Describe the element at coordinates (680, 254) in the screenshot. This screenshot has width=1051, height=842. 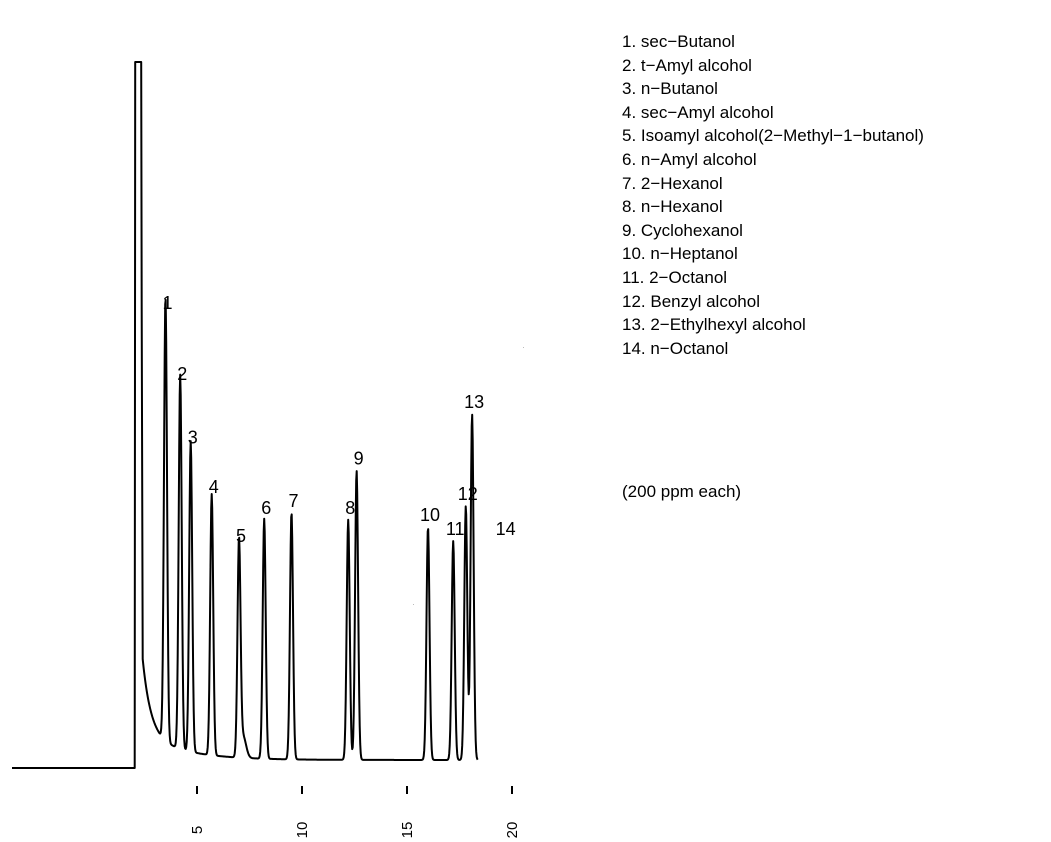
I see `legend-item: 10. n−Heptanol` at that location.